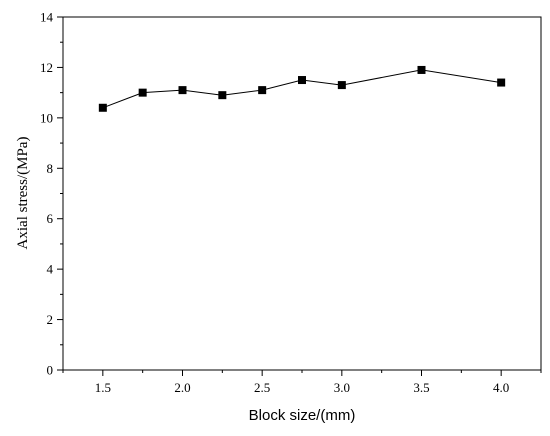  Describe the element at coordinates (342, 387) in the screenshot. I see `x-tick-label: 3.0` at that location.